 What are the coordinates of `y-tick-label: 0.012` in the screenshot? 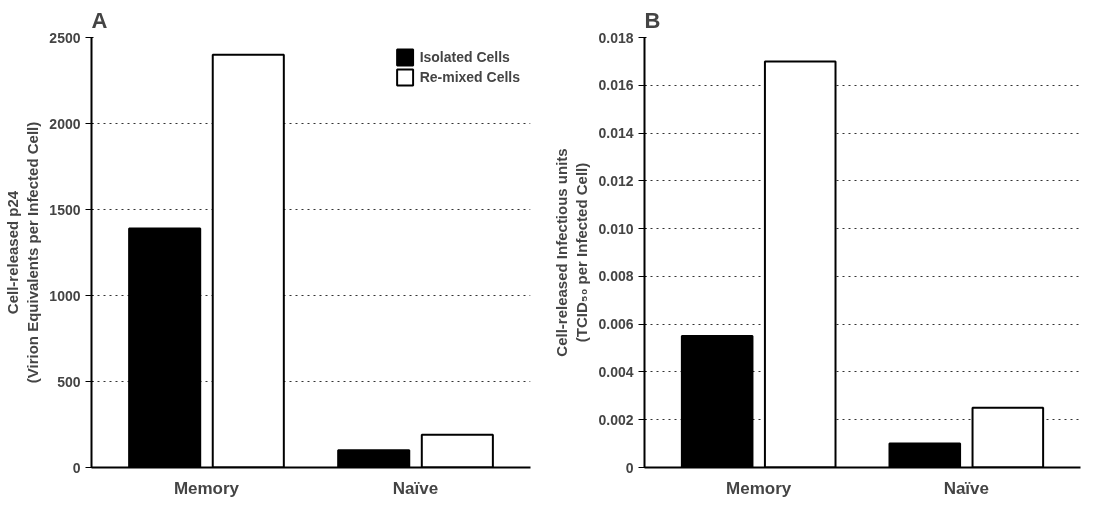 It's located at (616, 180).